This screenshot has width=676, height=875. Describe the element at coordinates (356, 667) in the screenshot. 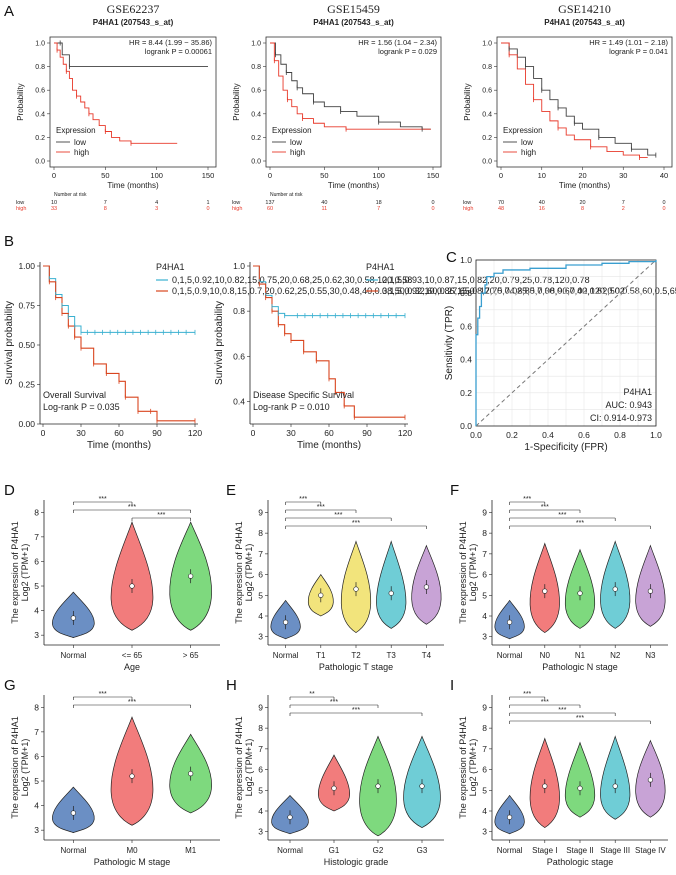

I see `x-axis-label: Pathologic T stage` at that location.